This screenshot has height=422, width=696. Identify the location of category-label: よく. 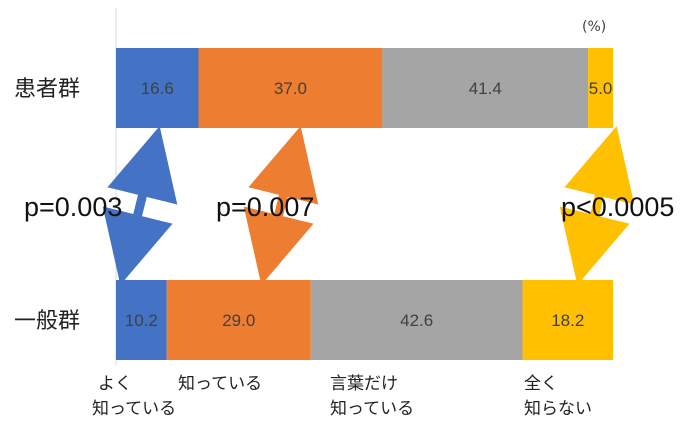
(115, 384).